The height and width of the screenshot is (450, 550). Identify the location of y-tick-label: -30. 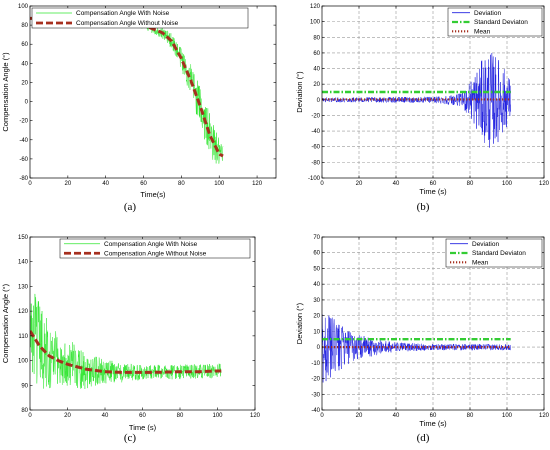
(315, 395).